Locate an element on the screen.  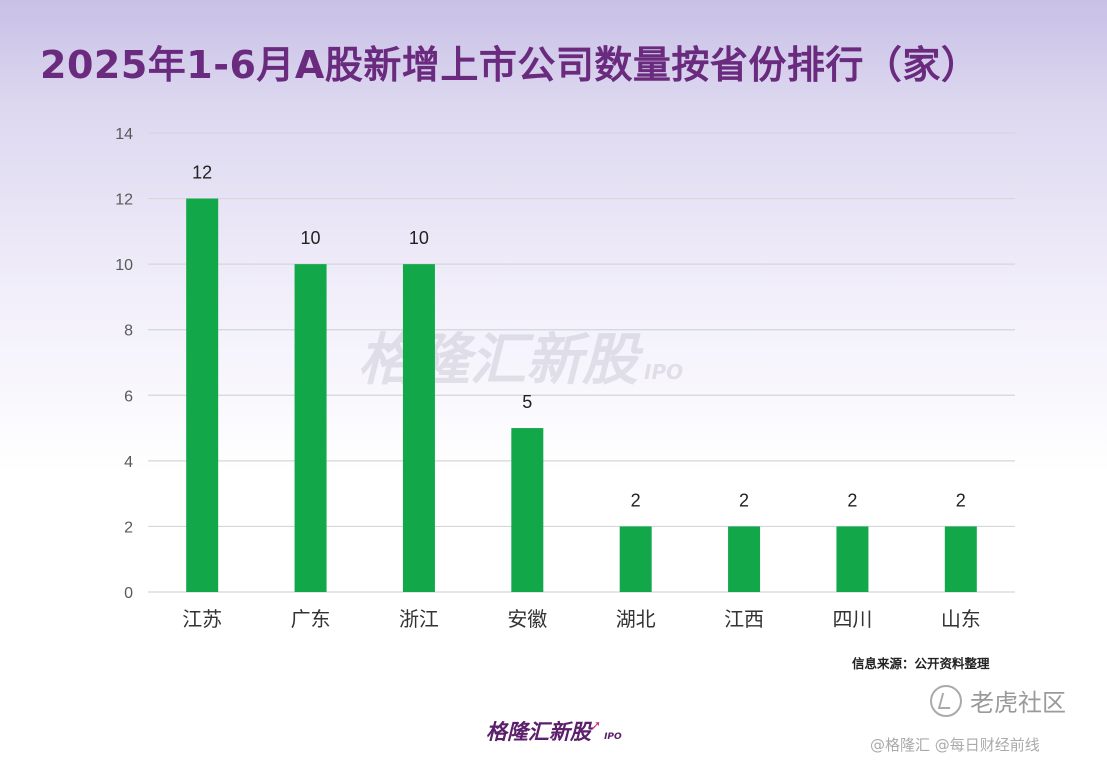
x-tick-label: 安徽 is located at coordinates (527, 619).